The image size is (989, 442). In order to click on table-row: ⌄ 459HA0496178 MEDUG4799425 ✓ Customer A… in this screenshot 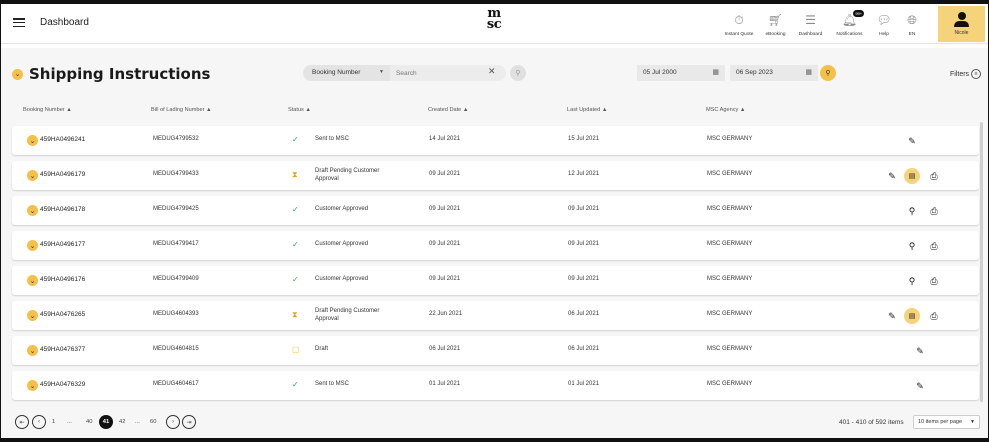, I will do `click(495, 210)`.